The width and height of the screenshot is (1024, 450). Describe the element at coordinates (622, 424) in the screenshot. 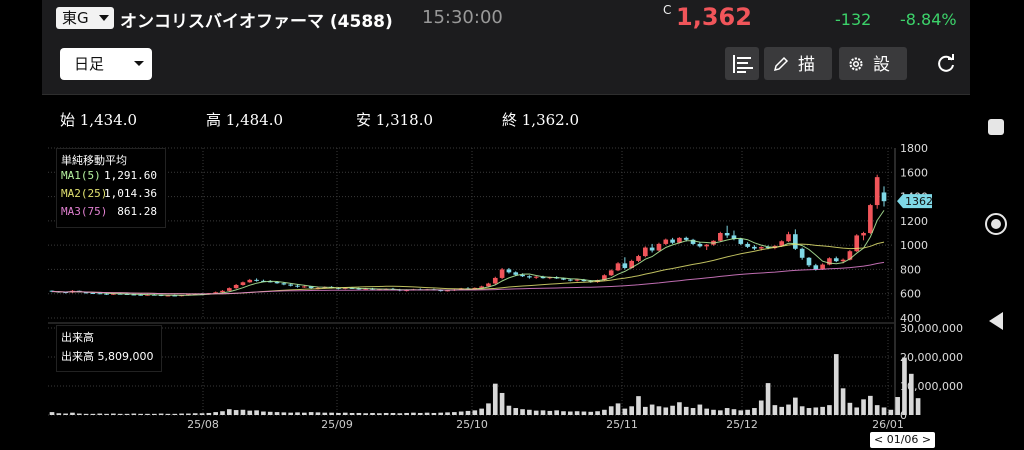

I see `time-axis-label: 25/11` at that location.